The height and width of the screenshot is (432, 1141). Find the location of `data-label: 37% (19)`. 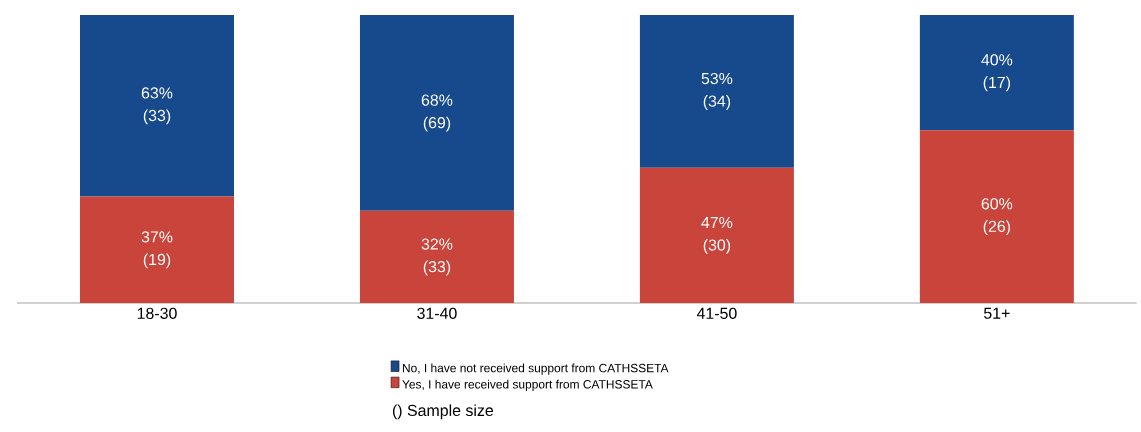

data-label: 37% (19) is located at coordinates (157, 250).